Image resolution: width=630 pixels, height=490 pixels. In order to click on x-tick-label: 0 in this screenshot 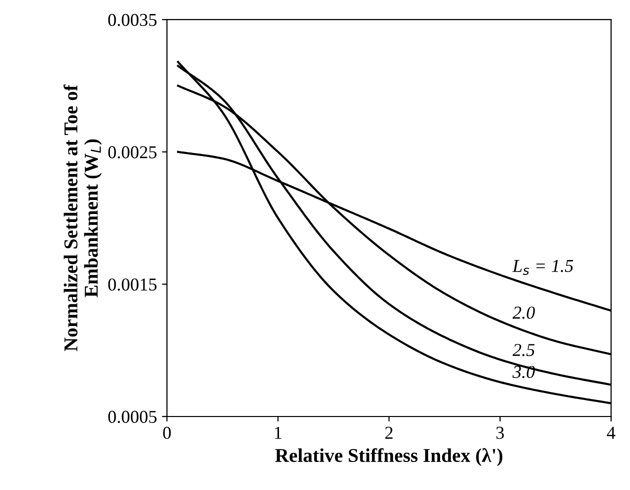, I will do `click(167, 432)`.